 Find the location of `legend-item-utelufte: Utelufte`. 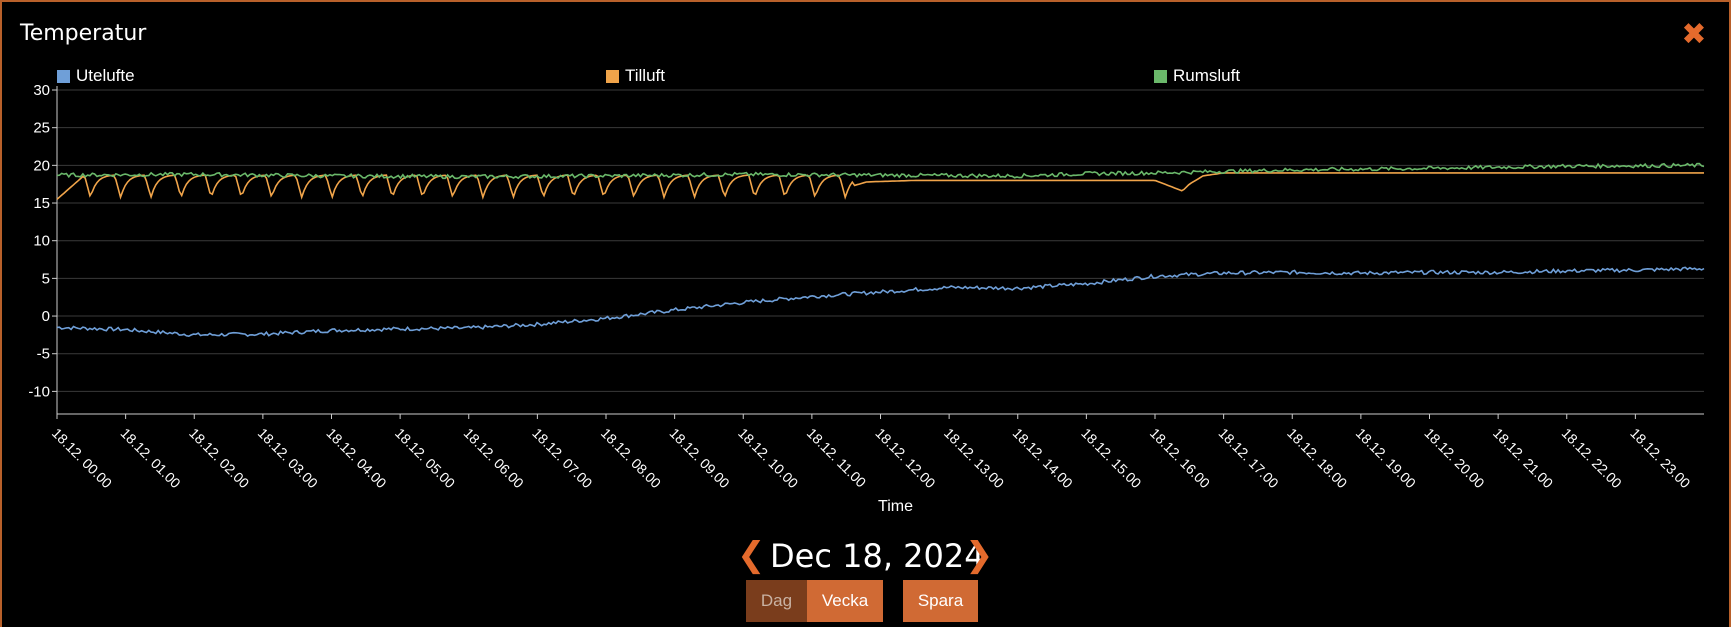

legend-item-utelufte: Utelufte is located at coordinates (96, 76).